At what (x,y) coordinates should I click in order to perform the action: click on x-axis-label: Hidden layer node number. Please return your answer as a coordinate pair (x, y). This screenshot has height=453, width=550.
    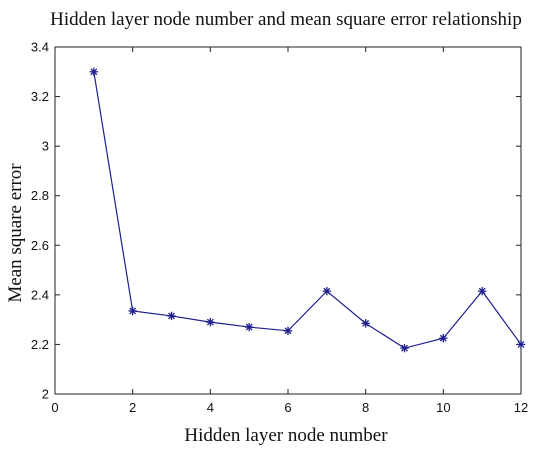
    Looking at the image, I should click on (286, 435).